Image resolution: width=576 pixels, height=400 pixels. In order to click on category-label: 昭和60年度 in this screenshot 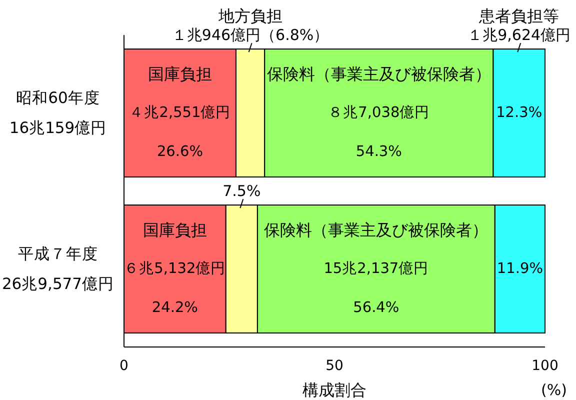, I will do `click(58, 98)`.